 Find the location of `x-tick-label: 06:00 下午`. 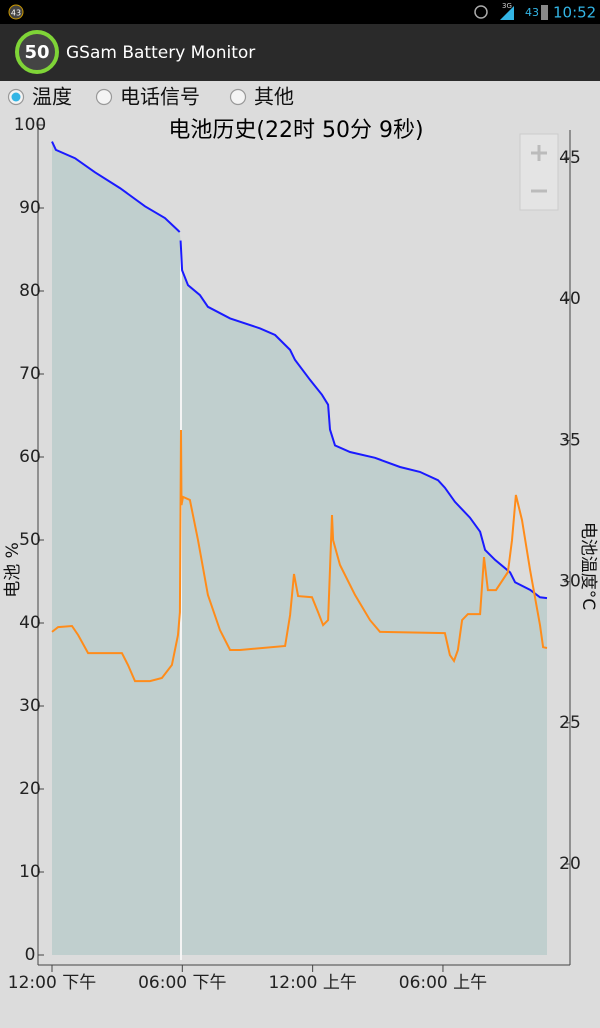

x-tick-label: 06:00 下午 is located at coordinates (182, 983).